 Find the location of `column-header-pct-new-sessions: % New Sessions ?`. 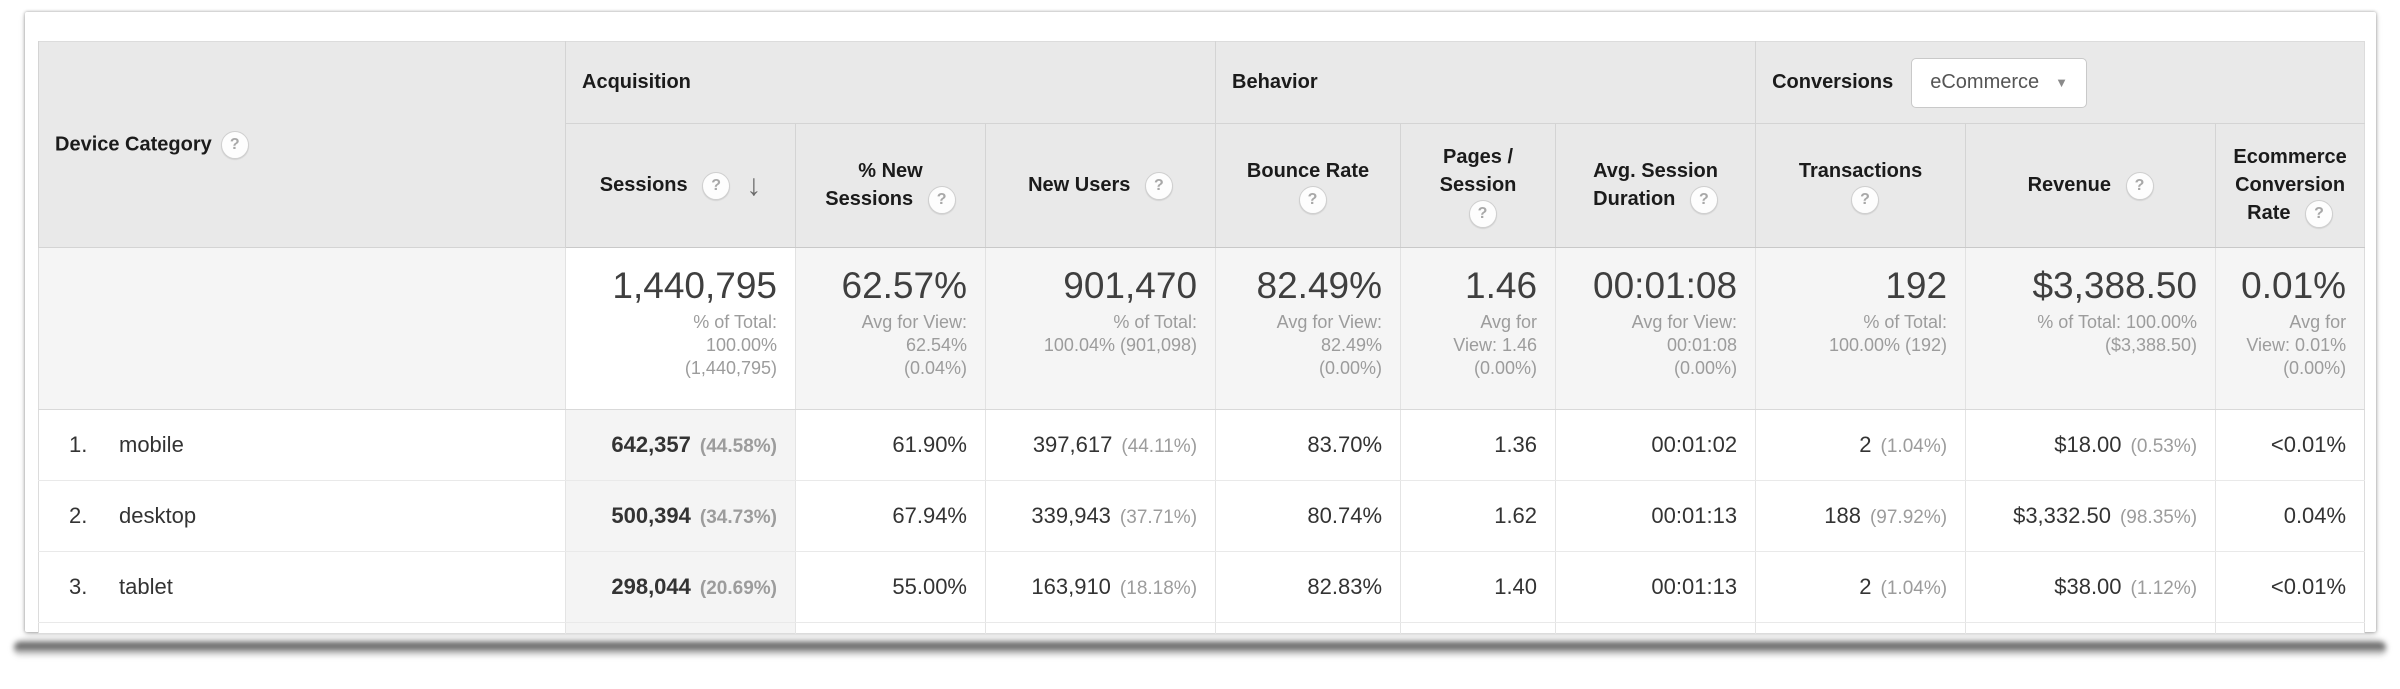

column-header-pct-new-sessions: % New Sessions ? is located at coordinates (890, 185).